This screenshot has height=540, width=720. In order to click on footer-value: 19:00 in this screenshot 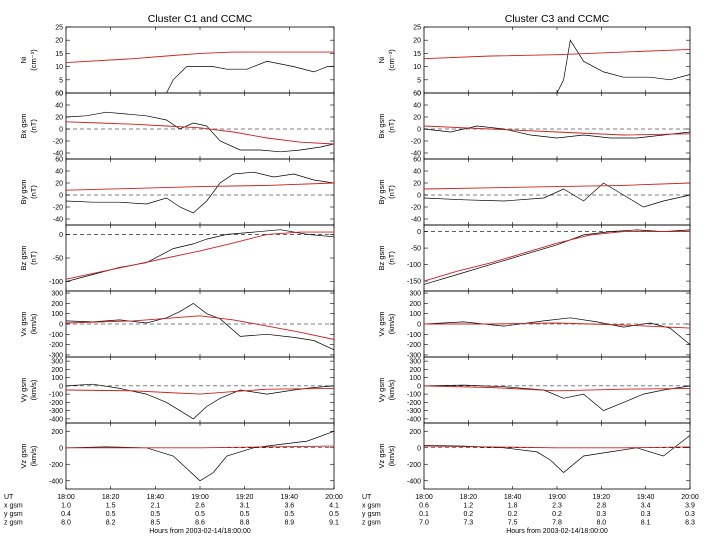, I will do `click(557, 497)`.